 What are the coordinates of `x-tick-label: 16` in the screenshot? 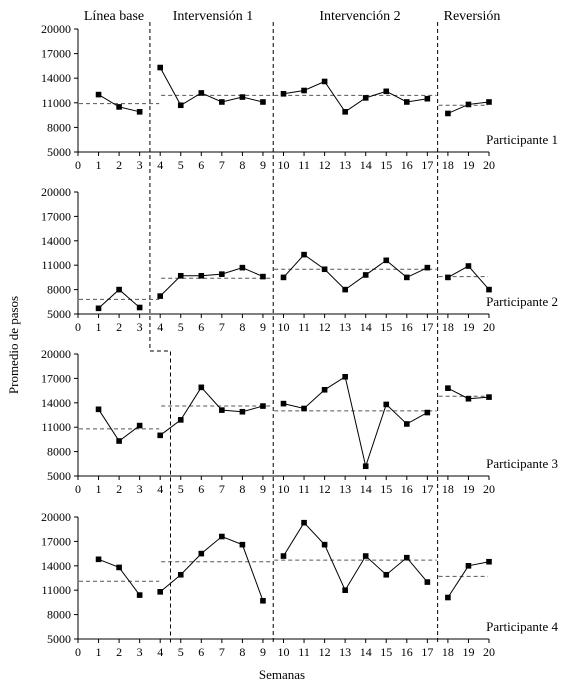 It's located at (407, 489).